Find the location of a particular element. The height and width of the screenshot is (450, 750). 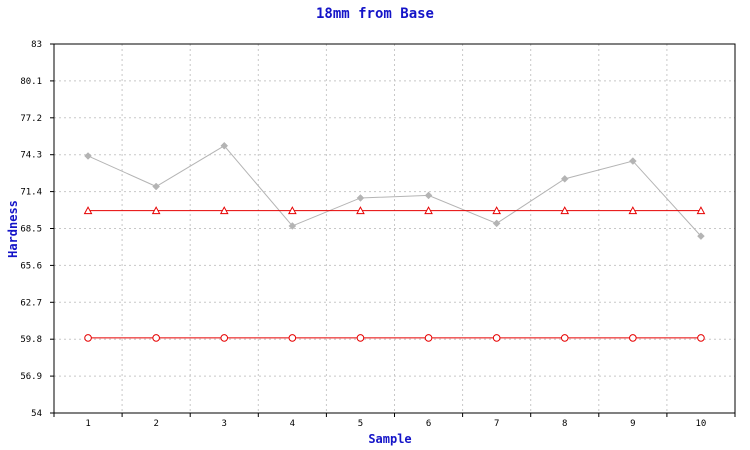

y-tick-label: 56.9 is located at coordinates (31, 377).